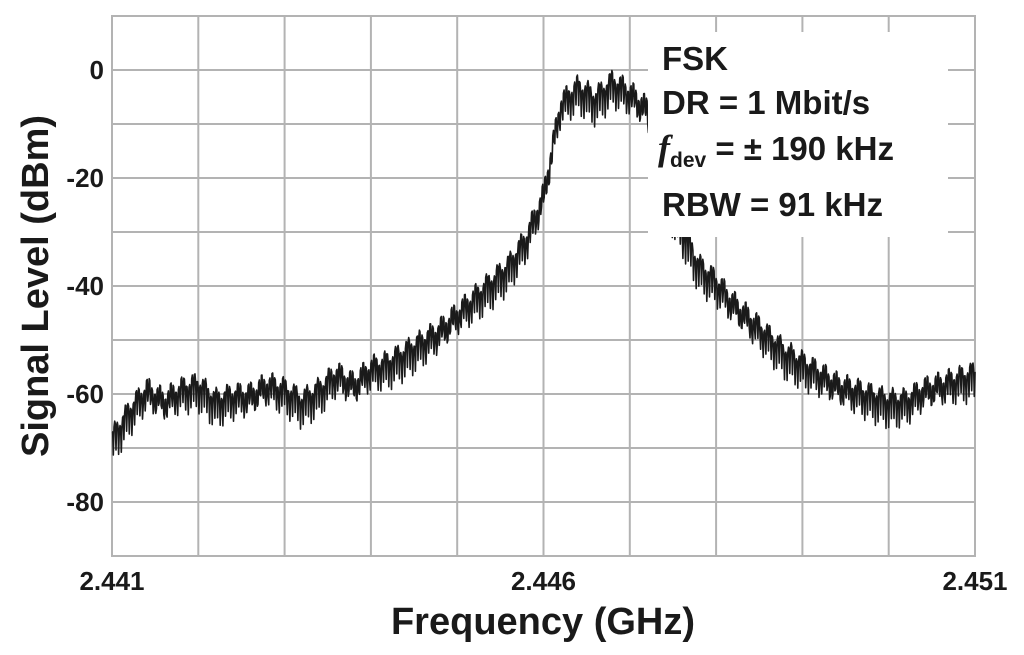  Describe the element at coordinates (111, 581) in the screenshot. I see `x-tick-label: 2.441` at that location.